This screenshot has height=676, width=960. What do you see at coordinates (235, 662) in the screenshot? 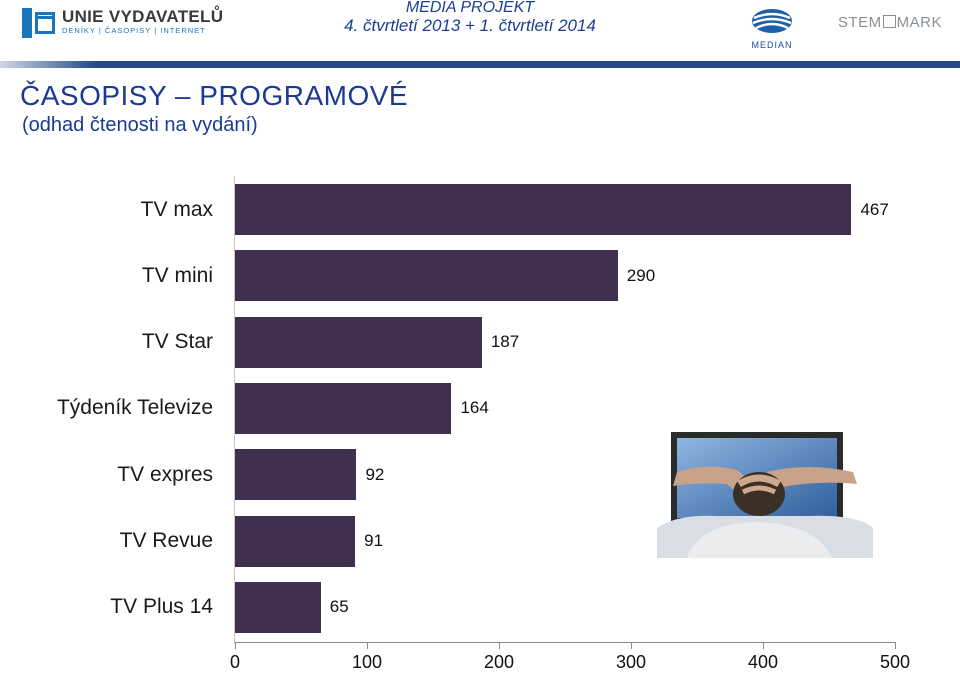
I see `x-tick-label: 0` at bounding box center [235, 662].